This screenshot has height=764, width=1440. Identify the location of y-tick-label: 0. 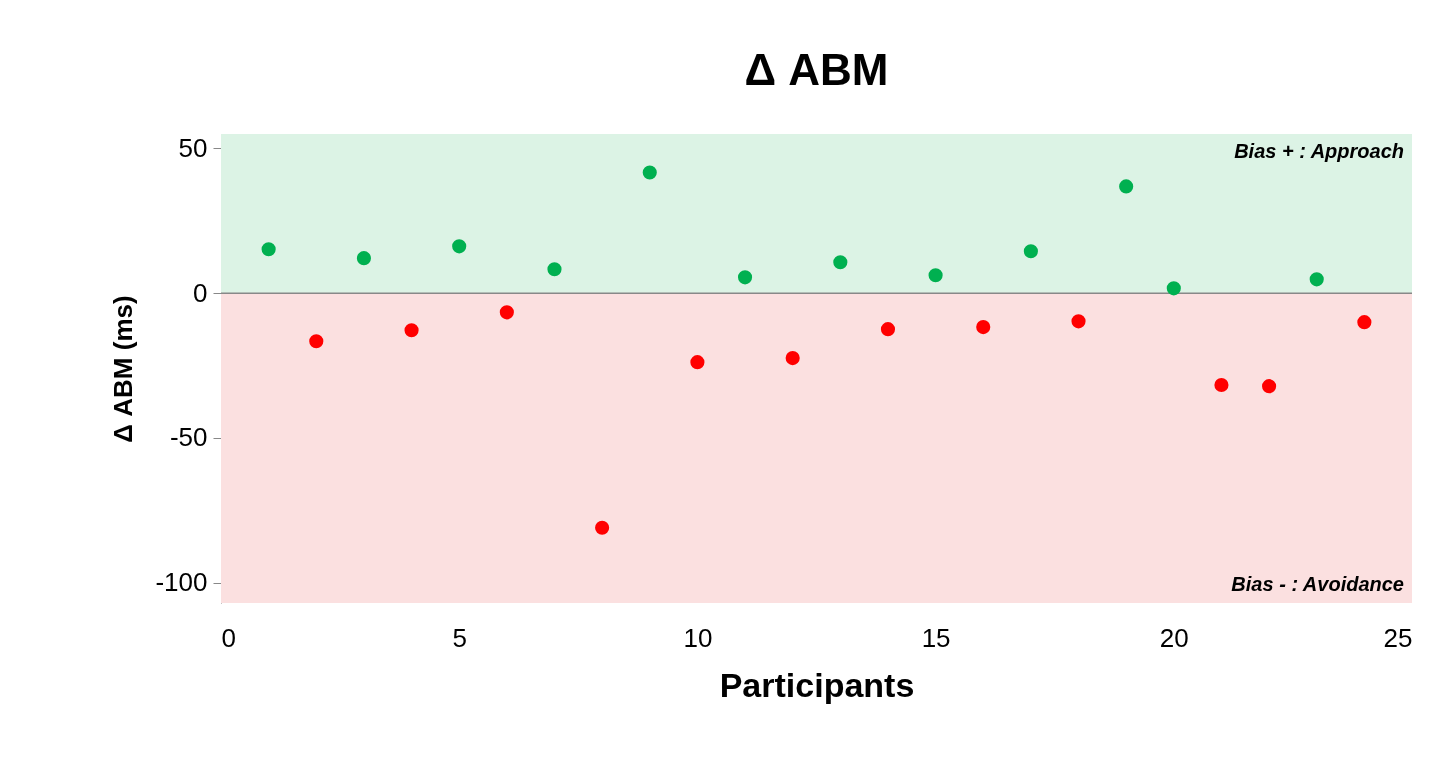
(200, 292).